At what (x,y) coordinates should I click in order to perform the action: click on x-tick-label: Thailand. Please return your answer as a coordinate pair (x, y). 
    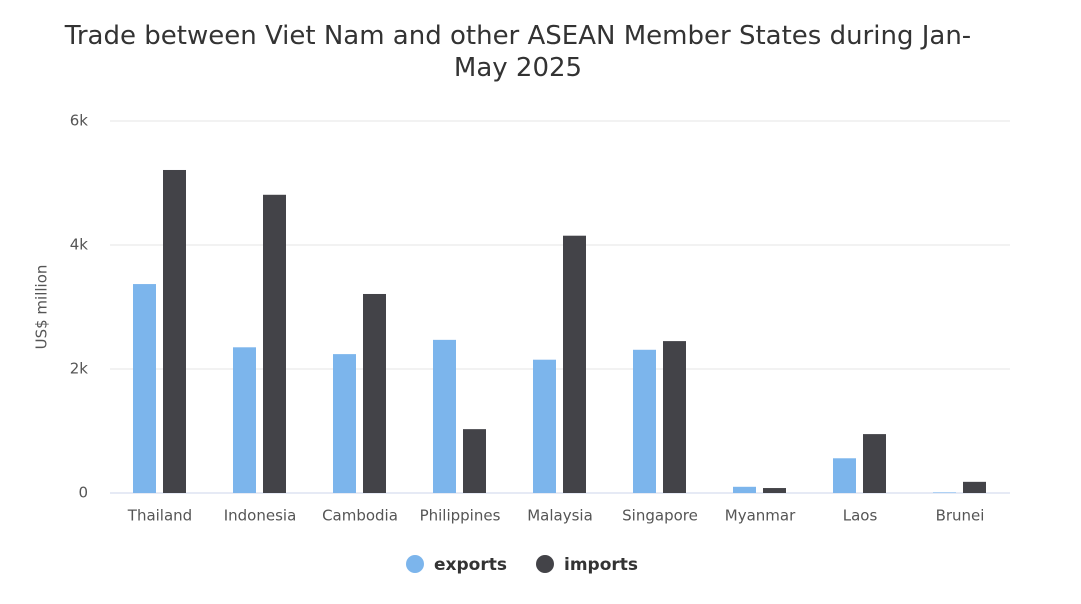
    Looking at the image, I should click on (159, 516).